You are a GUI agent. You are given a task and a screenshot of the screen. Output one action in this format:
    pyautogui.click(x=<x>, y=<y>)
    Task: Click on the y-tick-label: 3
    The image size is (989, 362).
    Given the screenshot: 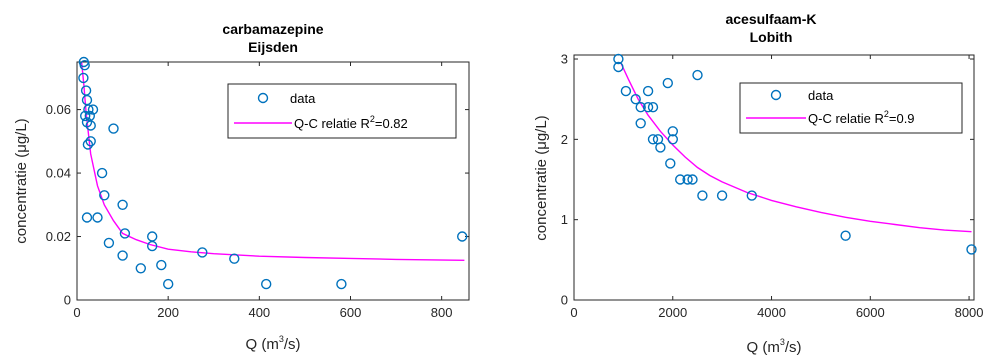 What is the action you would take?
    pyautogui.click(x=564, y=59)
    